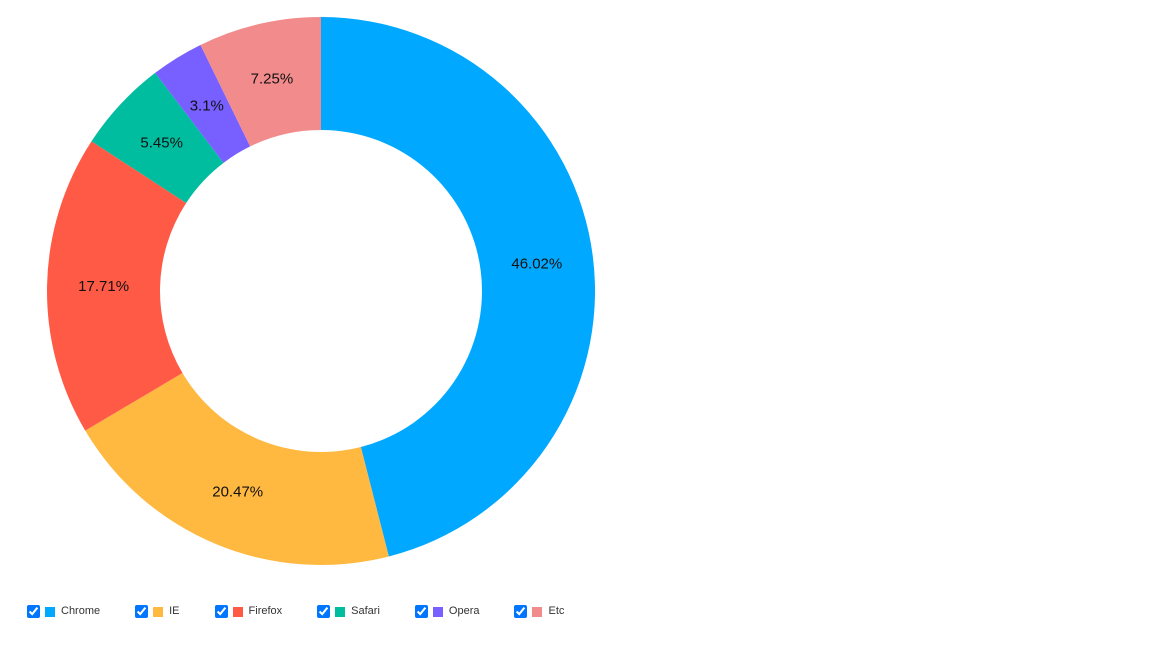 This screenshot has height=655, width=1165. Describe the element at coordinates (174, 611) in the screenshot. I see `legend-label-ie: IE` at that location.